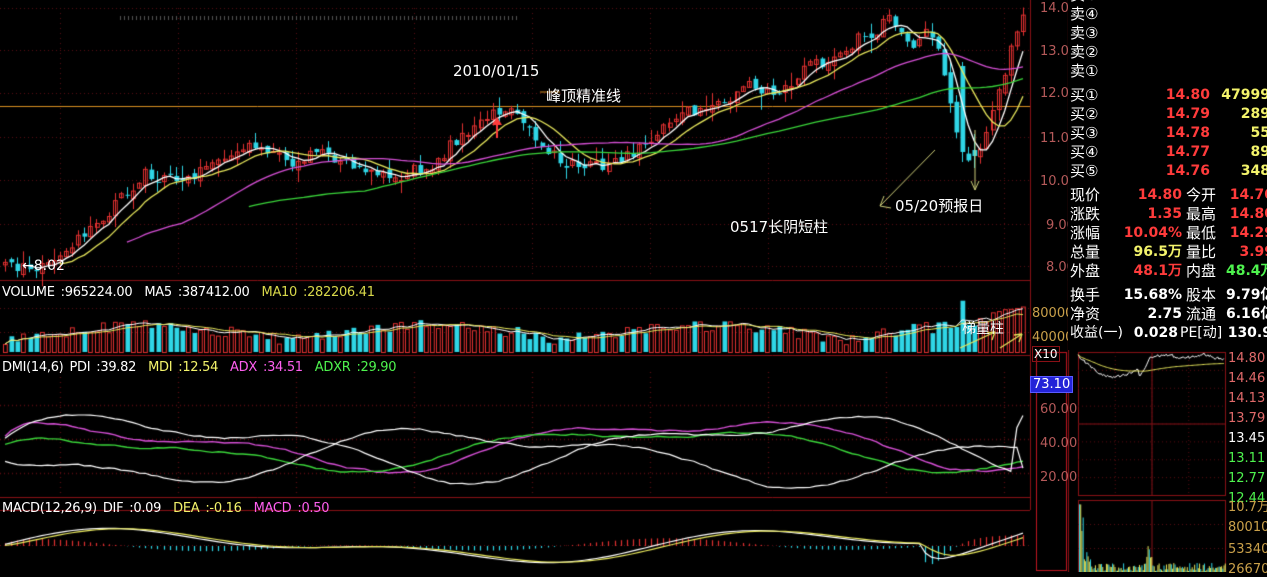  Describe the element at coordinates (1187, 152) in the screenshot. I see `order-price: 14.77` at that location.